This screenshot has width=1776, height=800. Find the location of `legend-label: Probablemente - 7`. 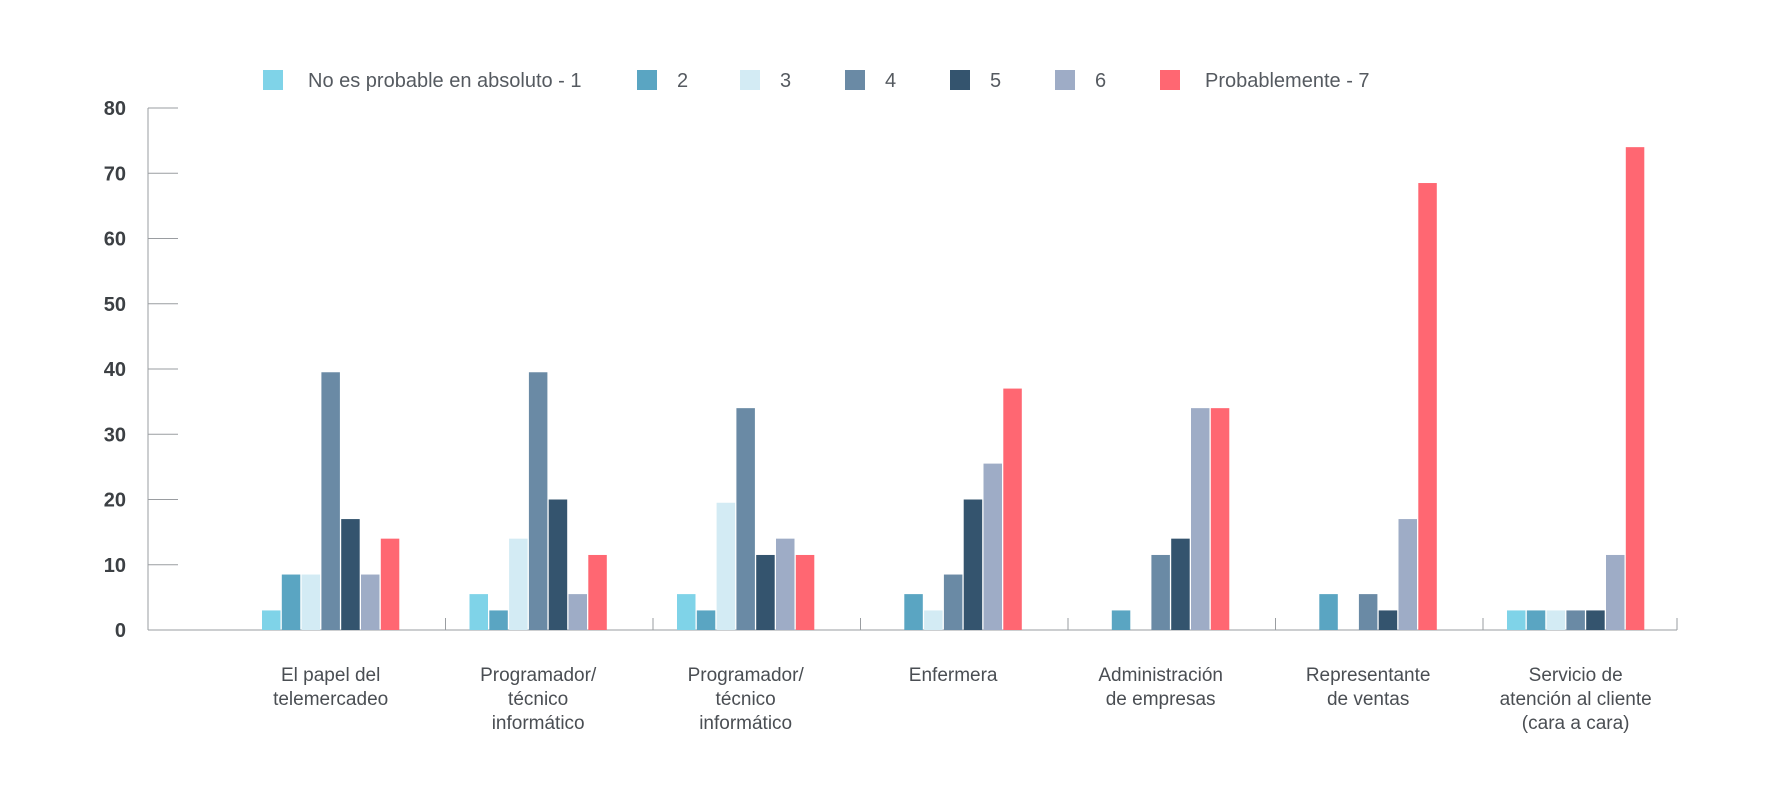

legend-label: Probablemente - 7 is located at coordinates (1287, 81).